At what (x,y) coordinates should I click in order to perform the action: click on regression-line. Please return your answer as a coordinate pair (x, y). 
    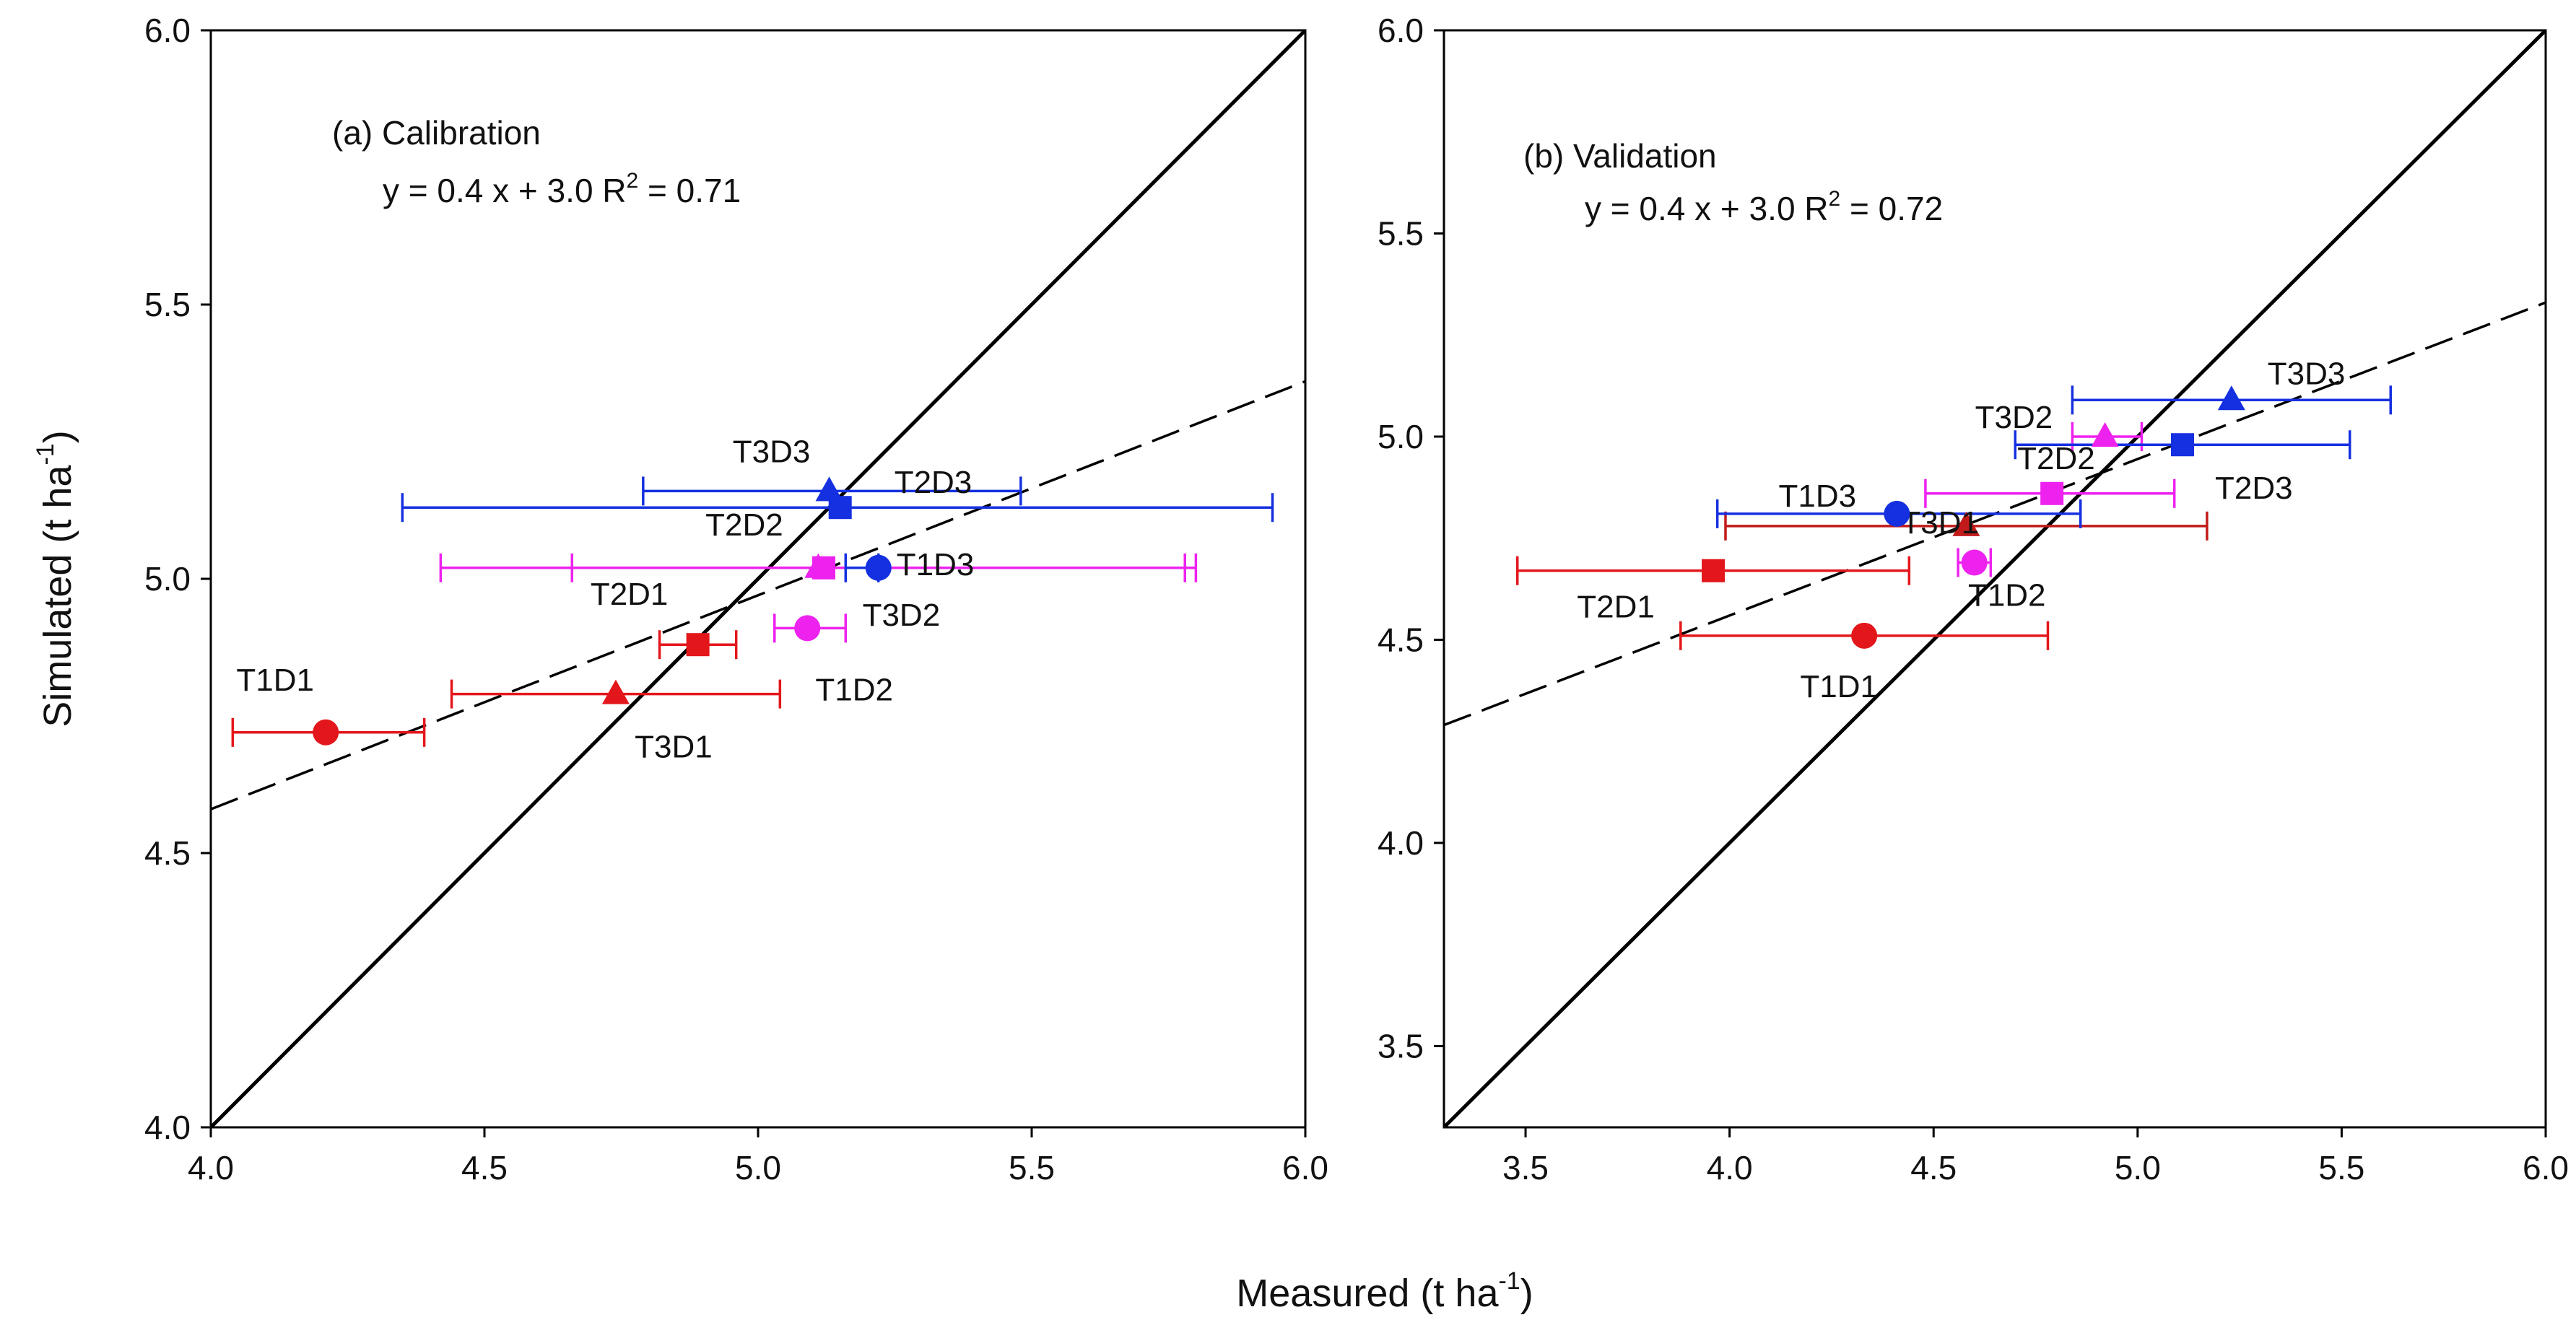
    Looking at the image, I should click on (758, 595).